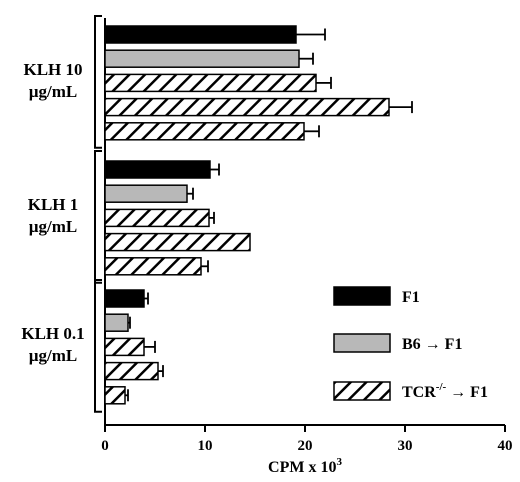 The height and width of the screenshot is (482, 520). What do you see at coordinates (205, 446) in the screenshot?
I see `x-tick-label: 10` at bounding box center [205, 446].